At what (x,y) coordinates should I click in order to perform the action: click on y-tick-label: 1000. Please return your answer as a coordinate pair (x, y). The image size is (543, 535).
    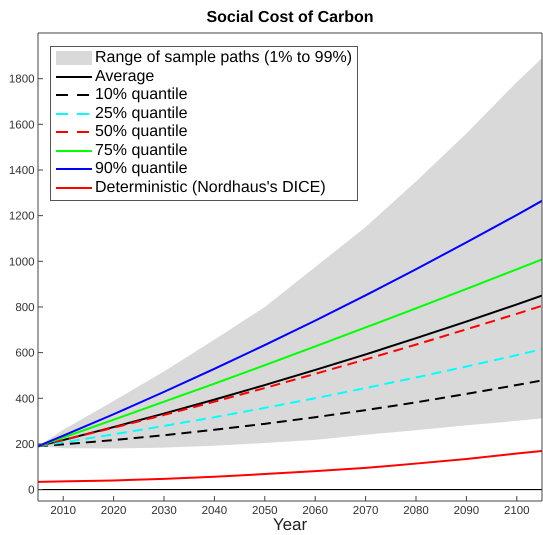
    Looking at the image, I should click on (21, 262).